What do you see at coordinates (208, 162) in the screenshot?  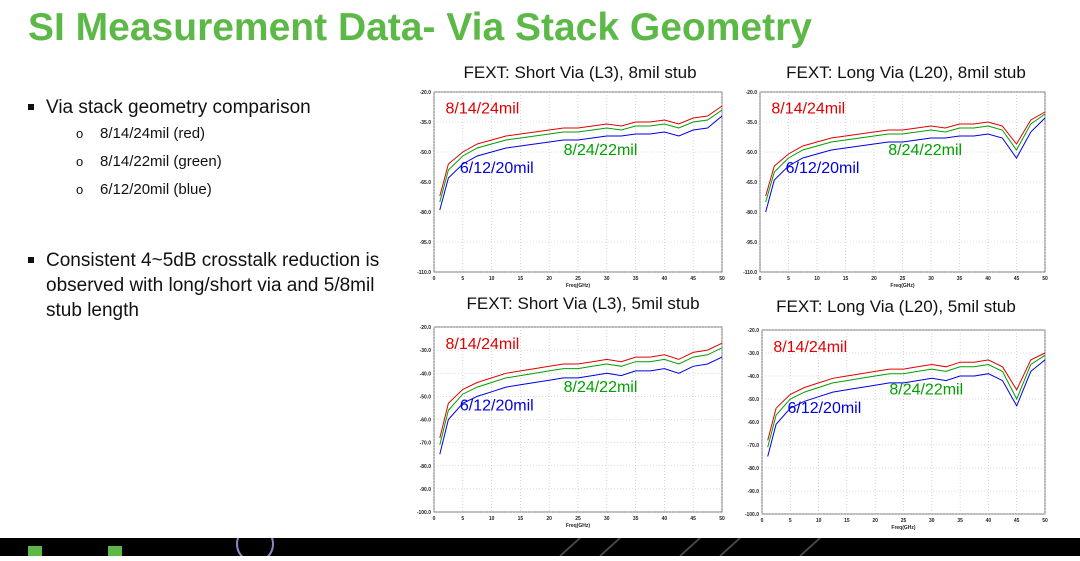 I see `sub-bullet: 8/14/22mil (green)` at bounding box center [208, 162].